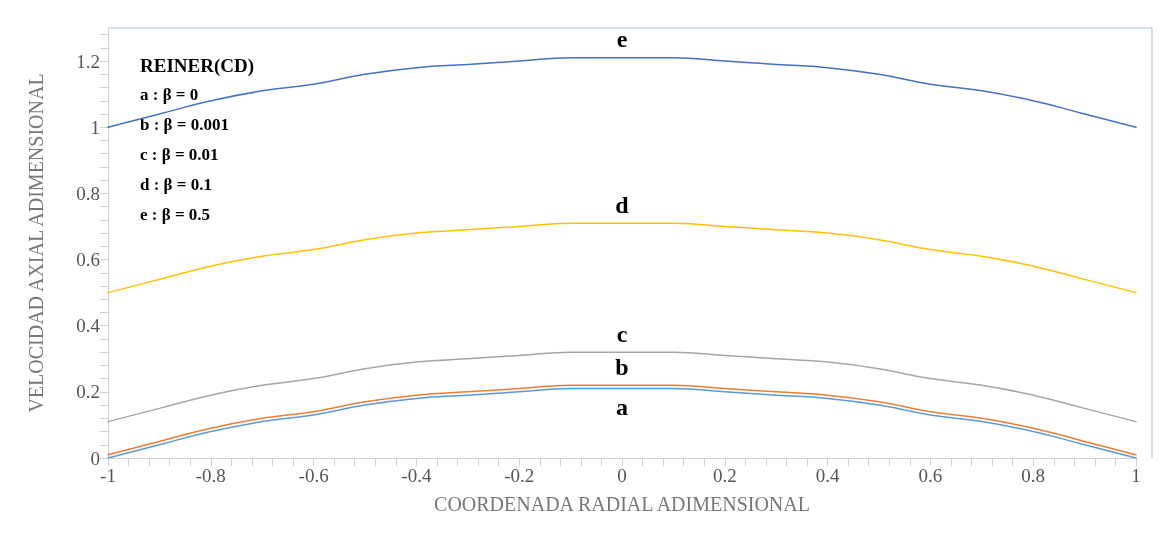 The image size is (1164, 536). Describe the element at coordinates (519, 475) in the screenshot. I see `x-tick-label: -0.2` at that location.